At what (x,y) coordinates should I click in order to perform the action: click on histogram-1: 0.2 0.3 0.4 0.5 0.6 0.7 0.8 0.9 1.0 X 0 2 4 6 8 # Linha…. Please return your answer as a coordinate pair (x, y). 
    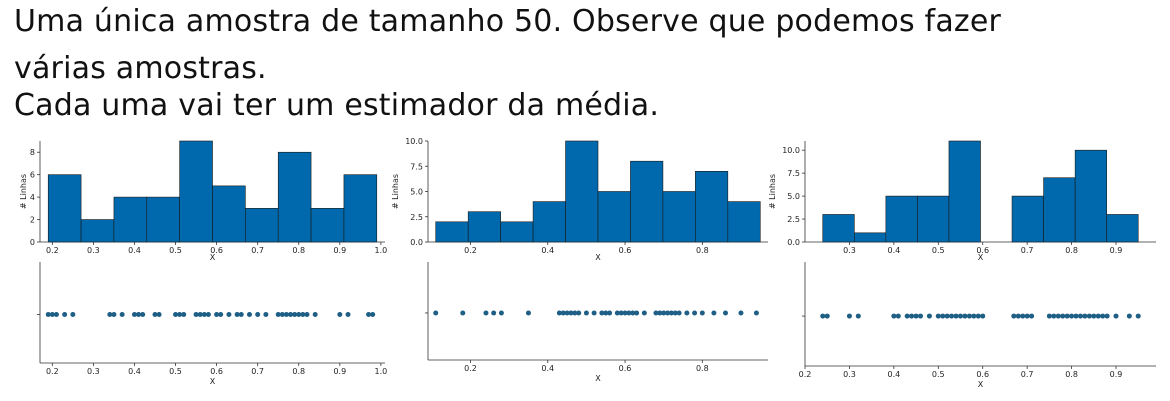
    Looking at the image, I should click on (203, 201).